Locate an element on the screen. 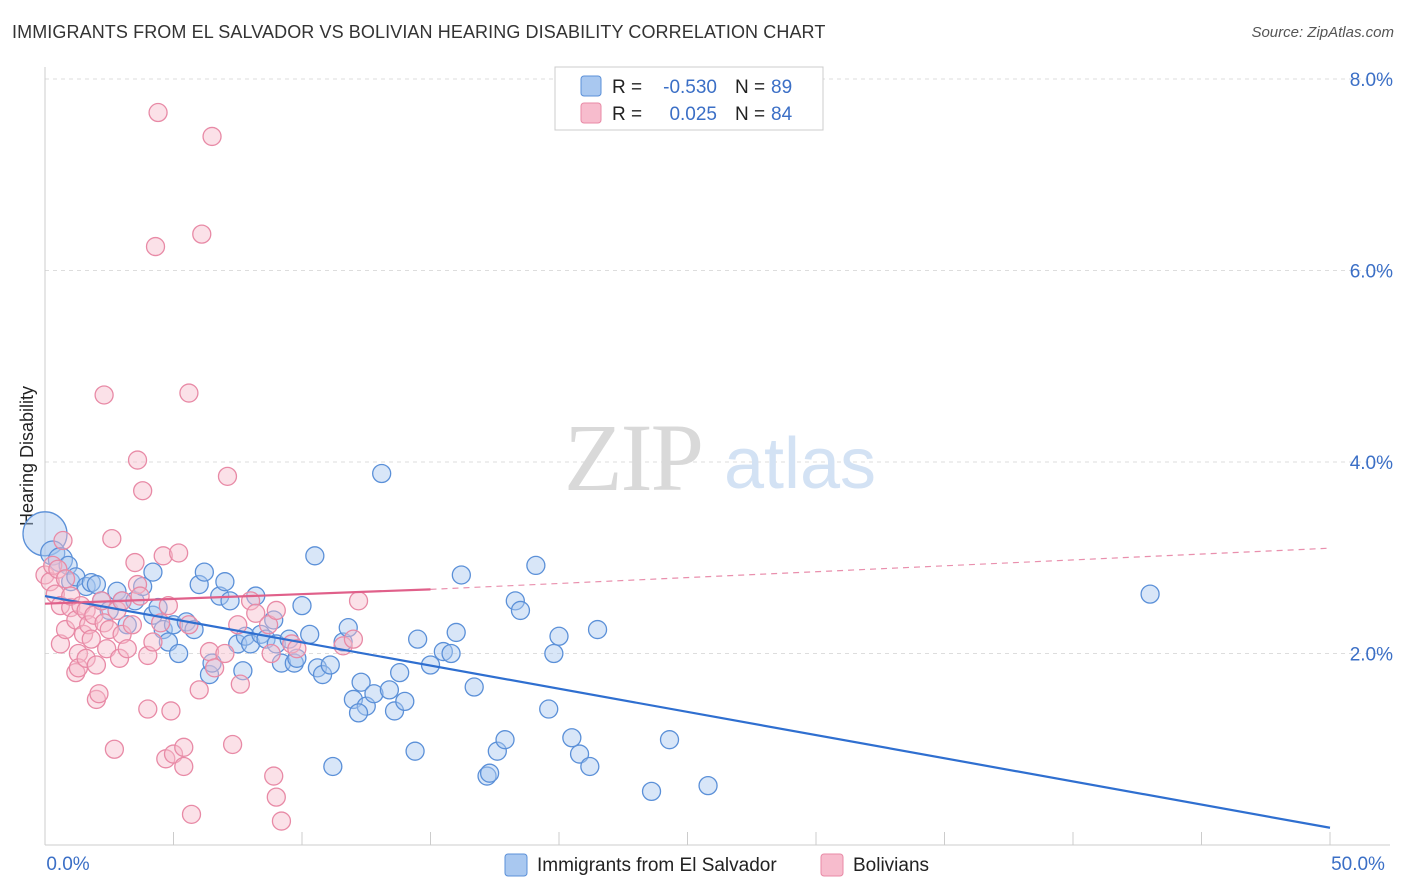 This screenshot has width=1406, height=892. series-legend-label-pink: Bolivians is located at coordinates (891, 865).